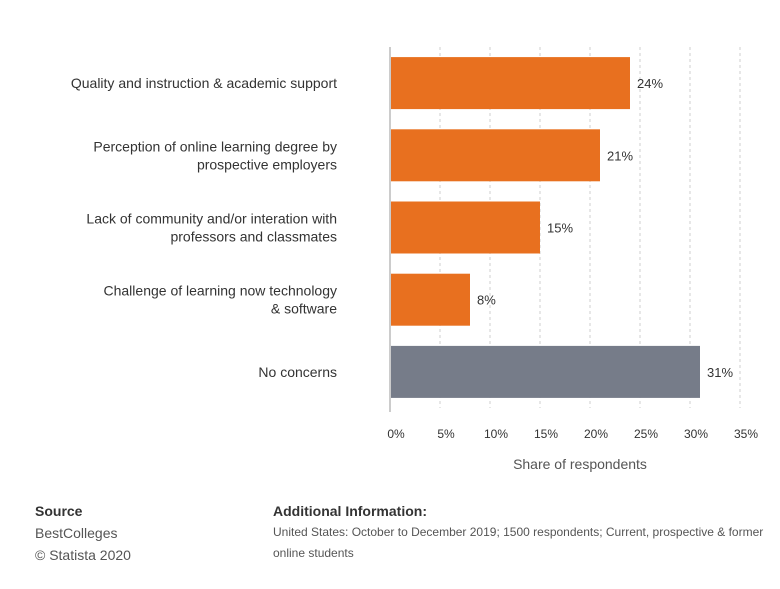  Describe the element at coordinates (746, 434) in the screenshot. I see `x-tick-label: 35%` at that location.